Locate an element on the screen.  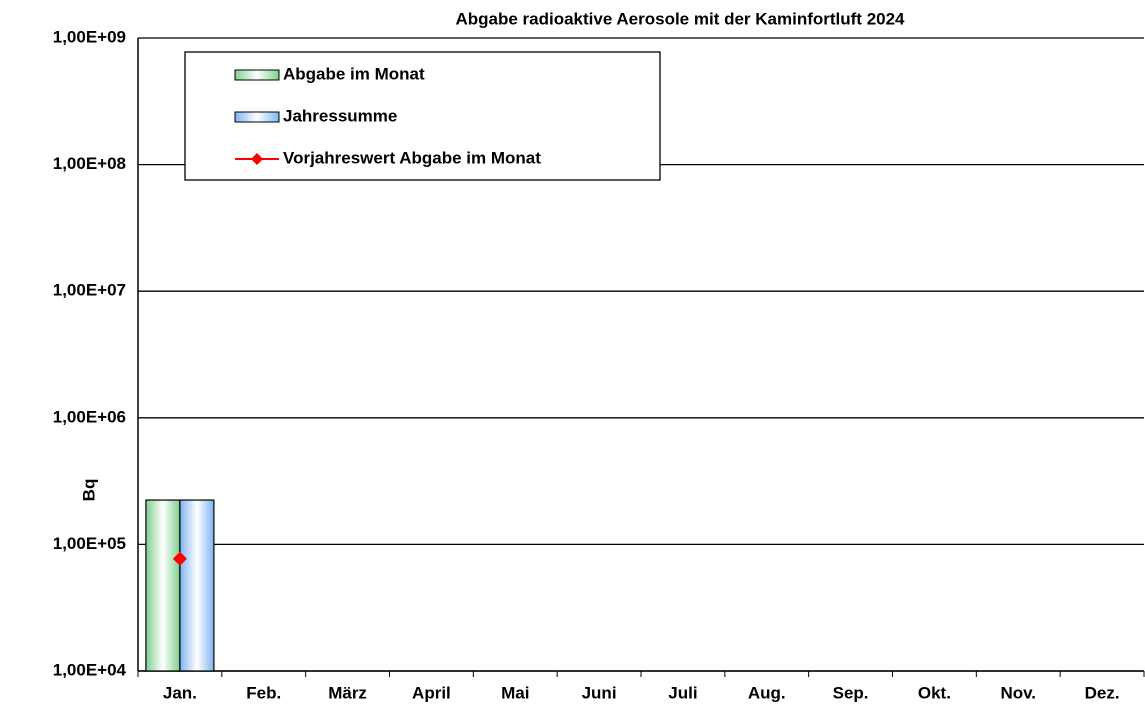
x-tick-label: März is located at coordinates (347, 692).